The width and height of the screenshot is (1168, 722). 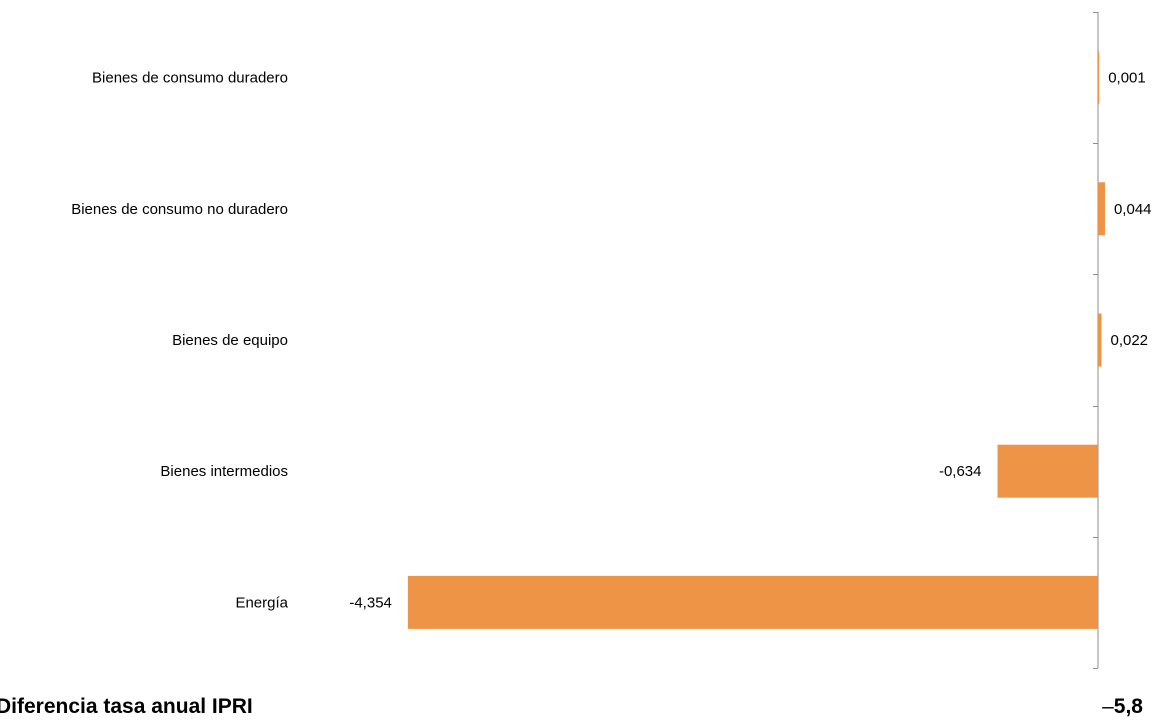 What do you see at coordinates (190, 78) in the screenshot?
I see `category-label: Bienes de consumo duradero` at bounding box center [190, 78].